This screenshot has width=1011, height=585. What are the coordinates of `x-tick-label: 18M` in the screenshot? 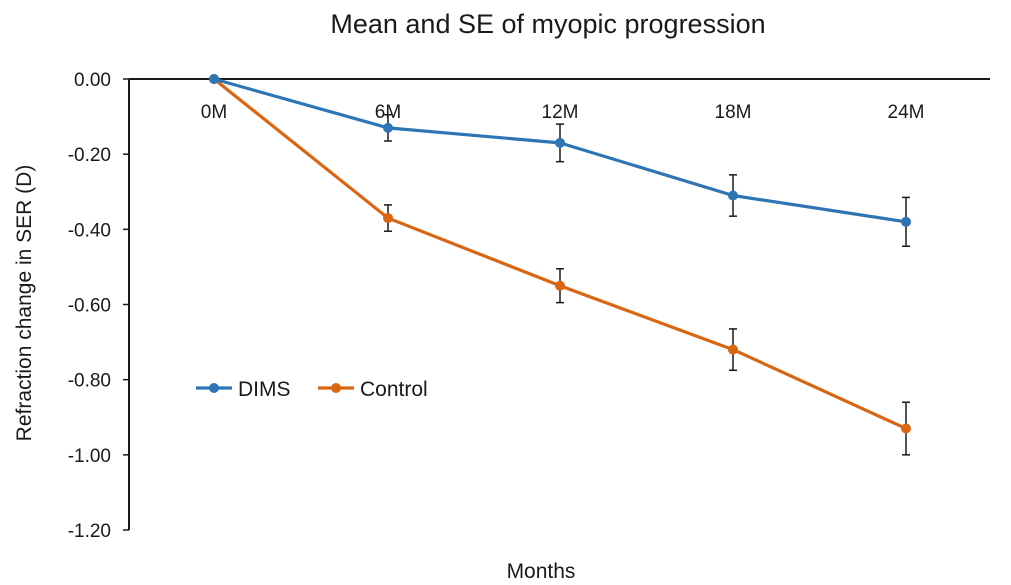 It's located at (733, 112).